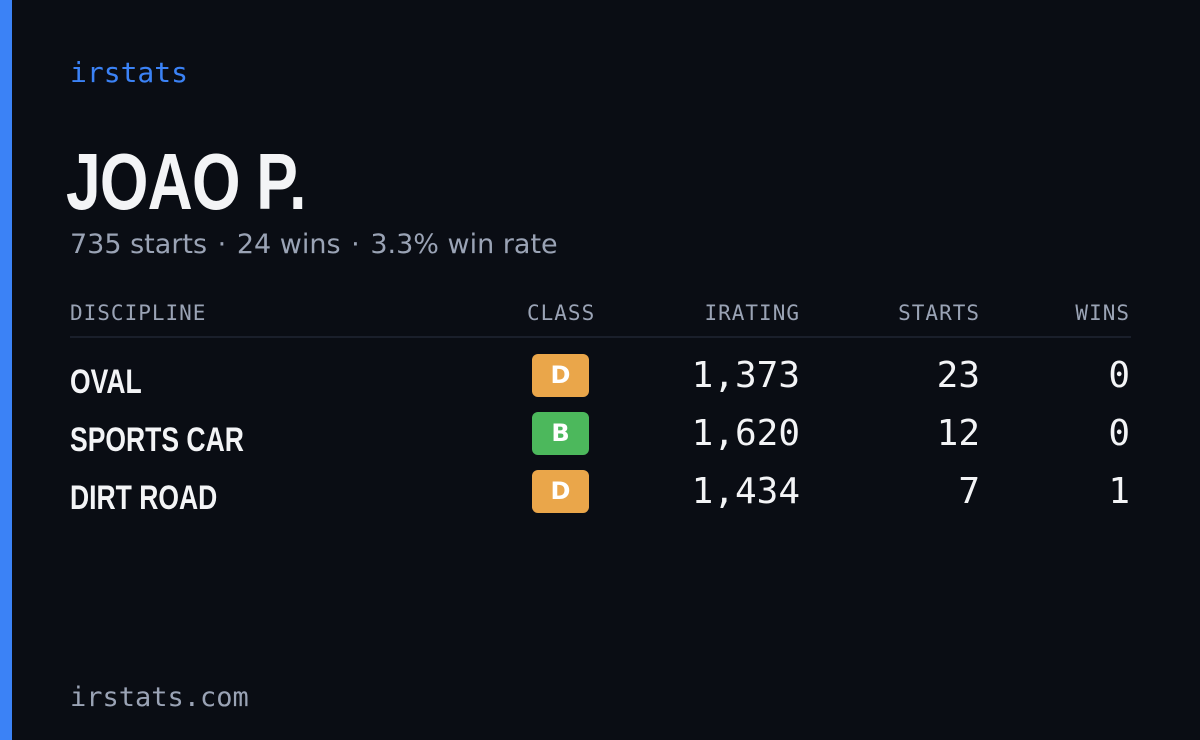 The width and height of the screenshot is (1200, 740). I want to click on header-class: CLASS, so click(561, 313).